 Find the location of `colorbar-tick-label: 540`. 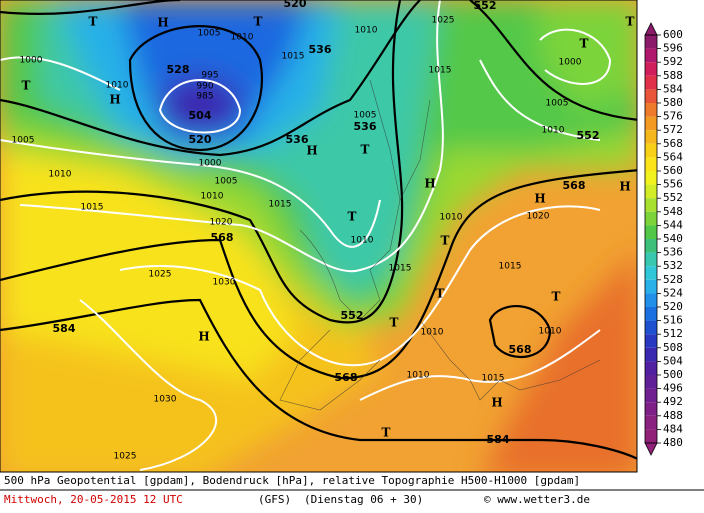

colorbar-tick-label: 540 is located at coordinates (673, 238).